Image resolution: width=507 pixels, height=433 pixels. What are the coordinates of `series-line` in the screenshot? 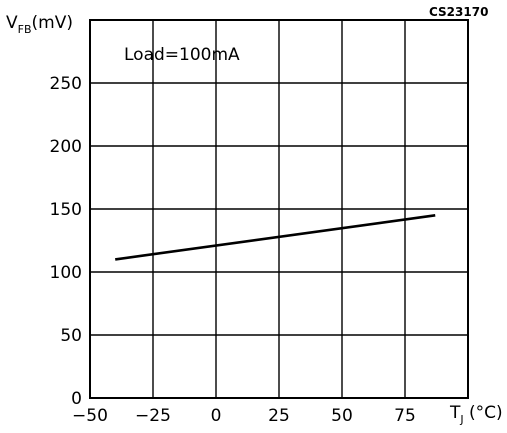 It's located at (275, 237).